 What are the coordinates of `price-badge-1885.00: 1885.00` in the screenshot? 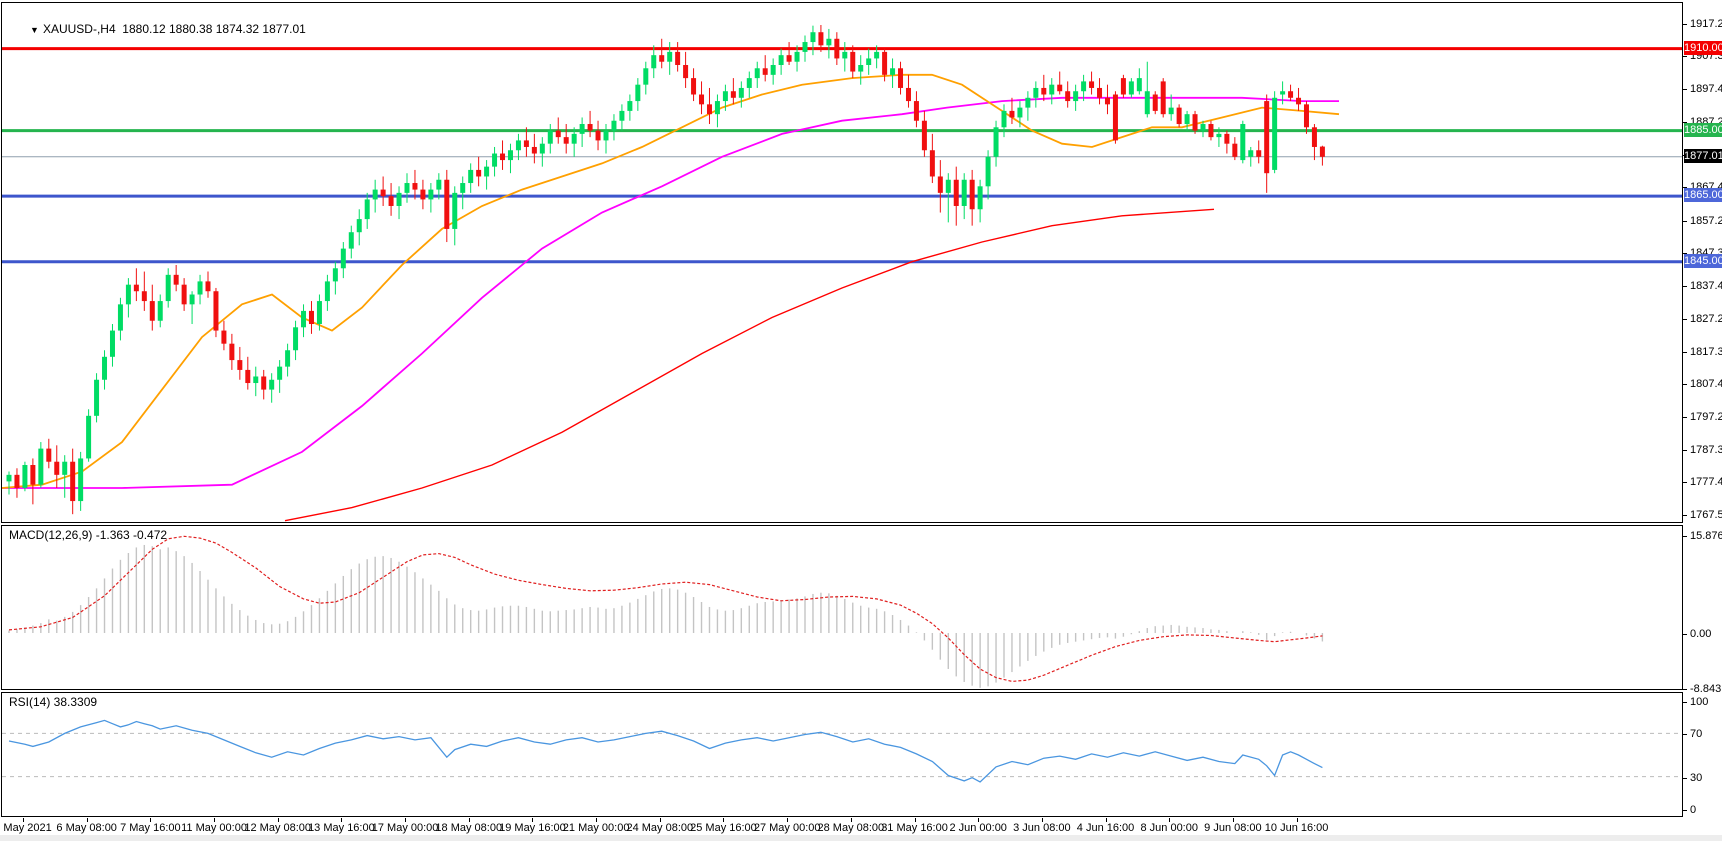 It's located at (1703, 129).